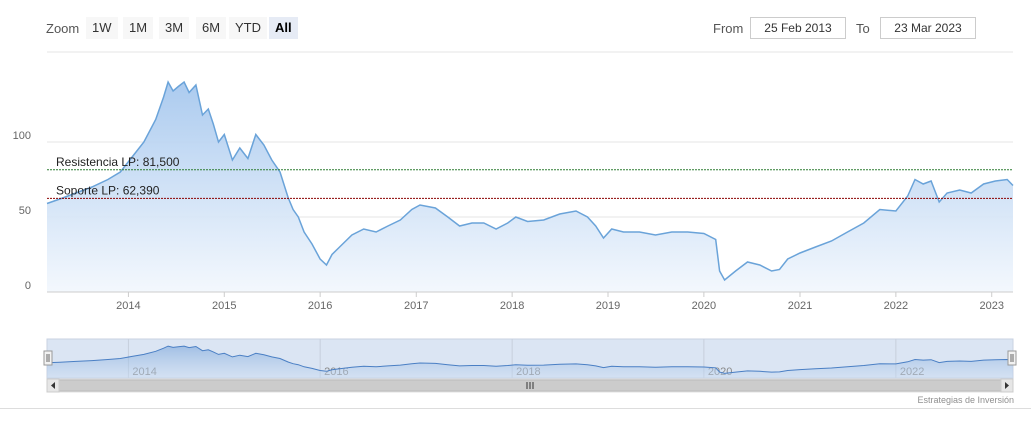 The height and width of the screenshot is (424, 1031). Describe the element at coordinates (320, 306) in the screenshot. I see `x-tick-label: 2016` at that location.